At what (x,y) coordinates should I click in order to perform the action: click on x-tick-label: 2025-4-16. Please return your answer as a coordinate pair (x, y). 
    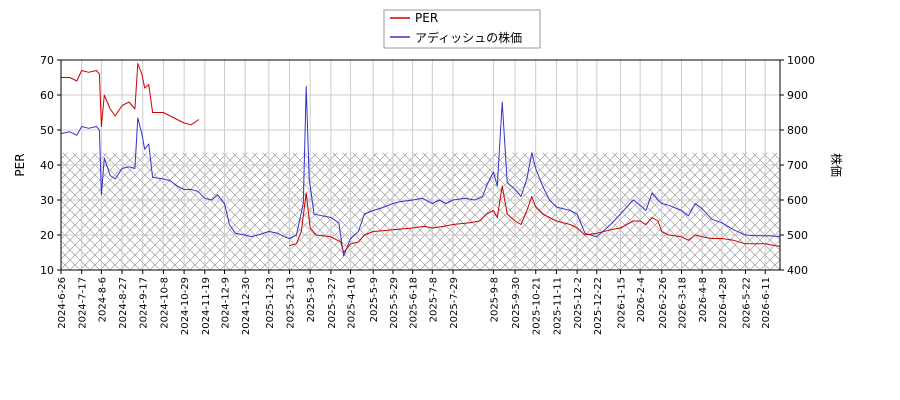
    Looking at the image, I should click on (352, 303).